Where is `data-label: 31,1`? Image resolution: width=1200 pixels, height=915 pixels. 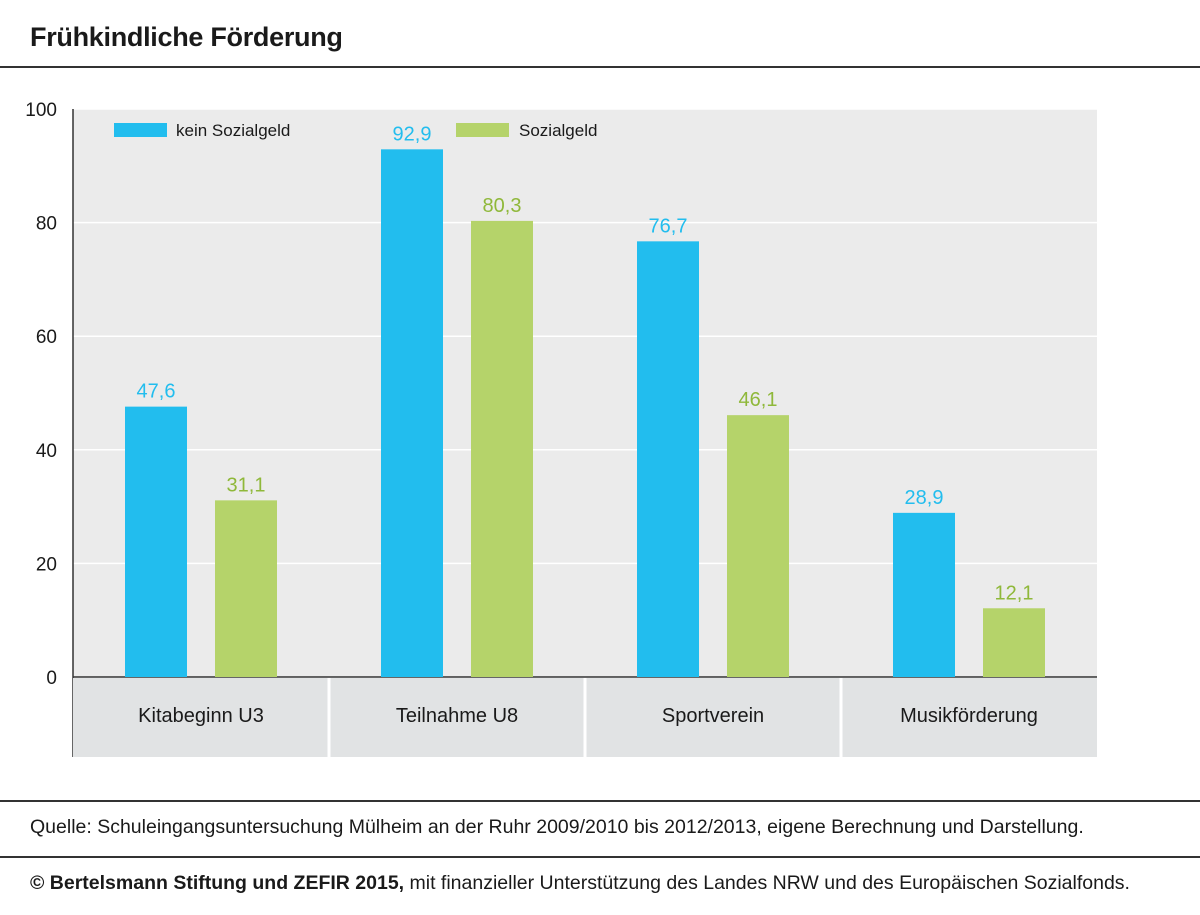 data-label: 31,1 is located at coordinates (246, 485).